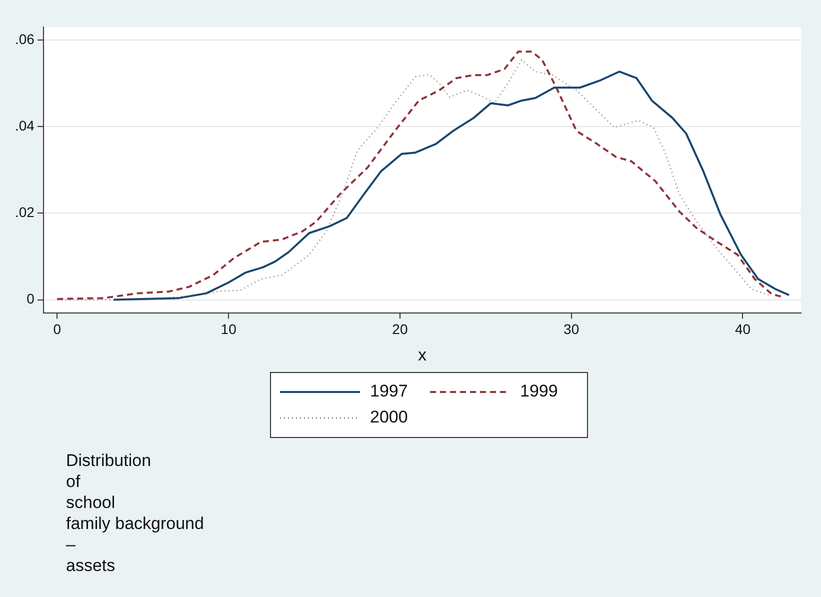 This screenshot has height=597, width=821. Describe the element at coordinates (572, 329) in the screenshot. I see `x-tick-label: 30` at that location.